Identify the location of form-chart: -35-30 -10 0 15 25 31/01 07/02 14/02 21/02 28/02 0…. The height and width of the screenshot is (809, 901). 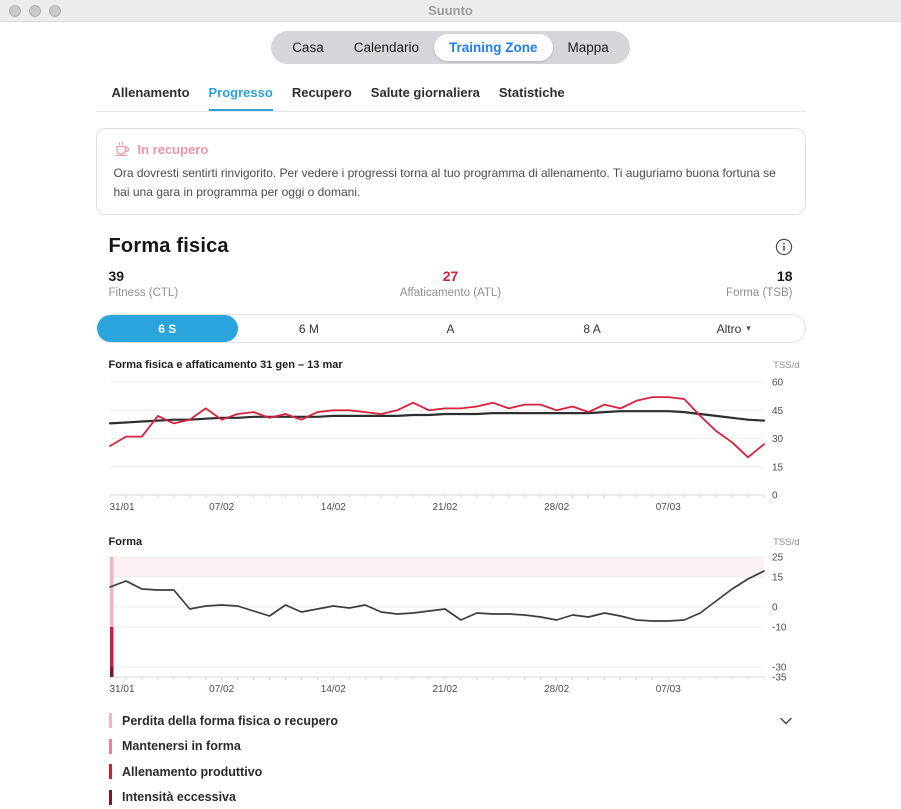
(451, 626).